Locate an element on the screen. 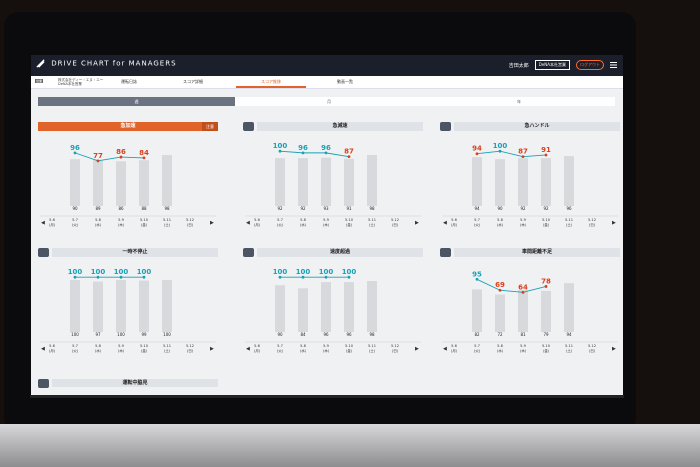  active-tab-indicator is located at coordinates (271, 87).